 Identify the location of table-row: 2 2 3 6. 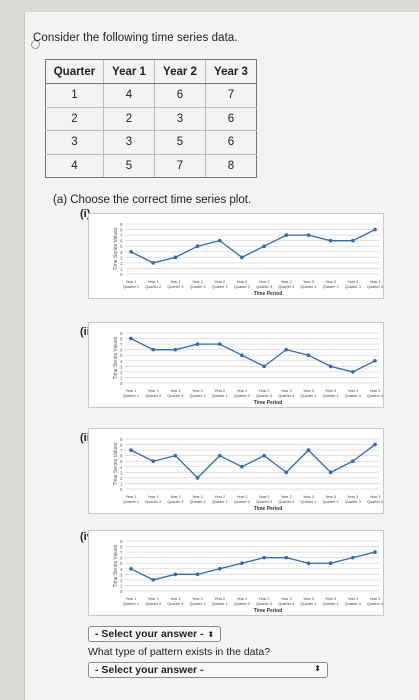
(151, 119).